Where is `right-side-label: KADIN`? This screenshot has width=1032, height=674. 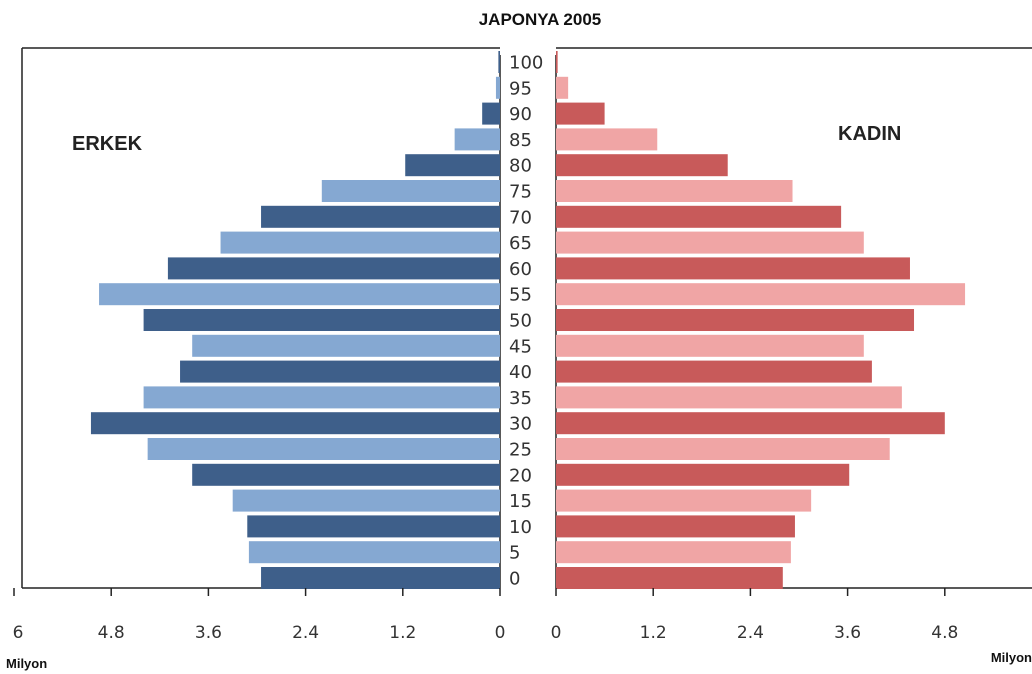
right-side-label: KADIN is located at coordinates (869, 134).